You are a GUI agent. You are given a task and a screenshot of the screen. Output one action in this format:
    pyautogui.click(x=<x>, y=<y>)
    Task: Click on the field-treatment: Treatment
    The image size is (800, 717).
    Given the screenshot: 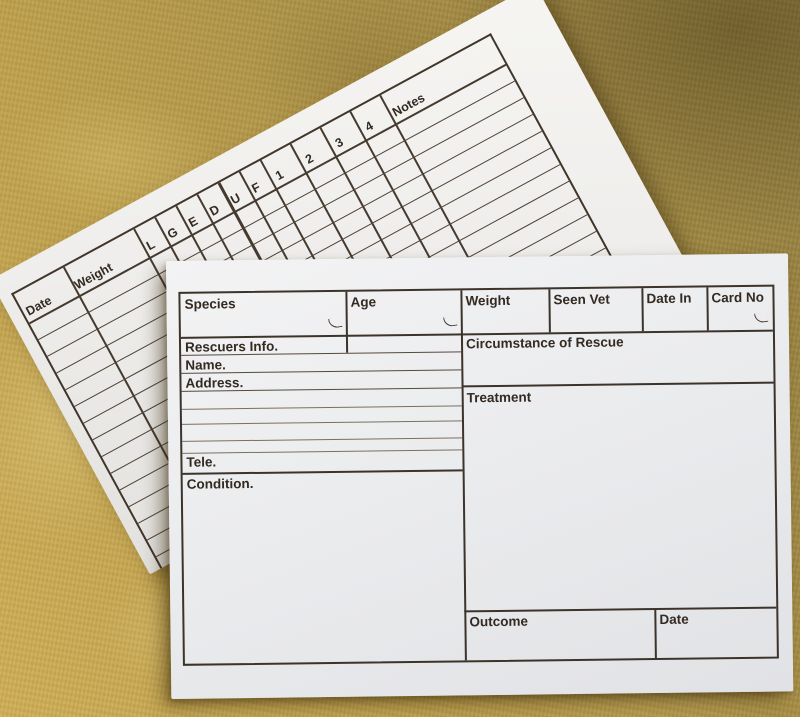 What is the action you would take?
    pyautogui.click(x=499, y=397)
    